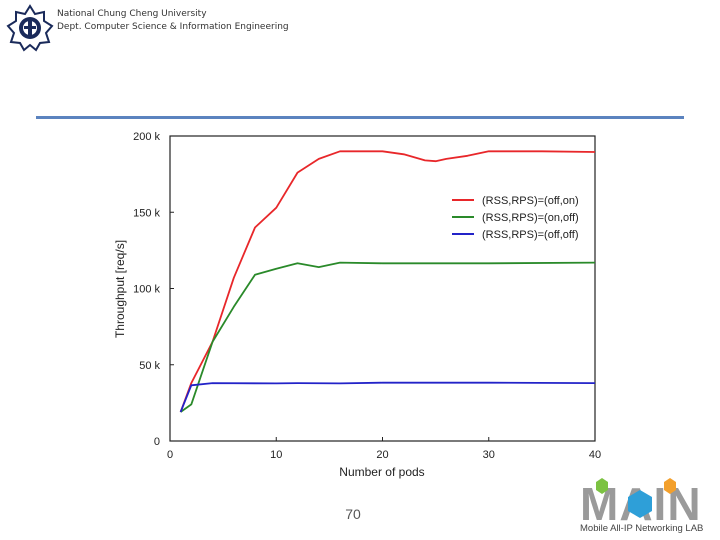 The height and width of the screenshot is (540, 720). I want to click on y-tick-label: 150 k, so click(146, 213).